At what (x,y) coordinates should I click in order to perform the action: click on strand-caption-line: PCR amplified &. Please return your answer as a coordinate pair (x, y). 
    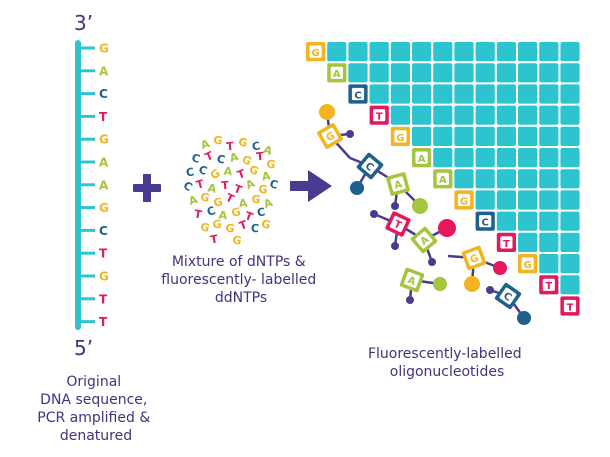
    Looking at the image, I should click on (93, 418).